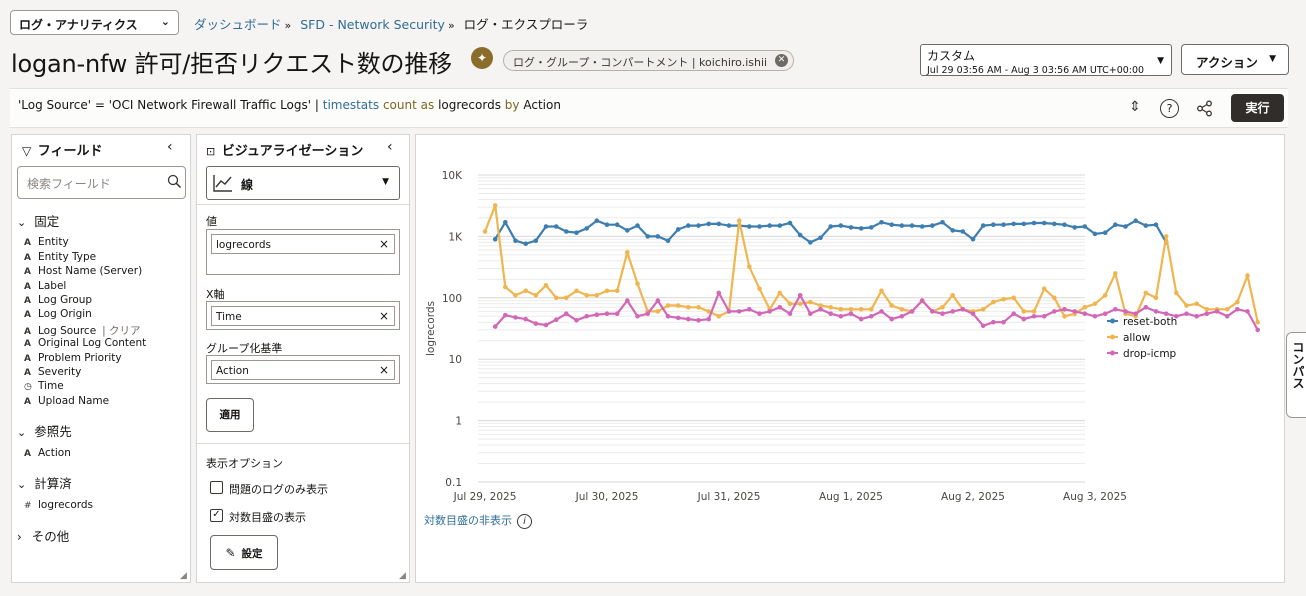 The image size is (1306, 596). I want to click on breadcrumb-dashboard-sfd: SFD - Network Security, so click(372, 24).